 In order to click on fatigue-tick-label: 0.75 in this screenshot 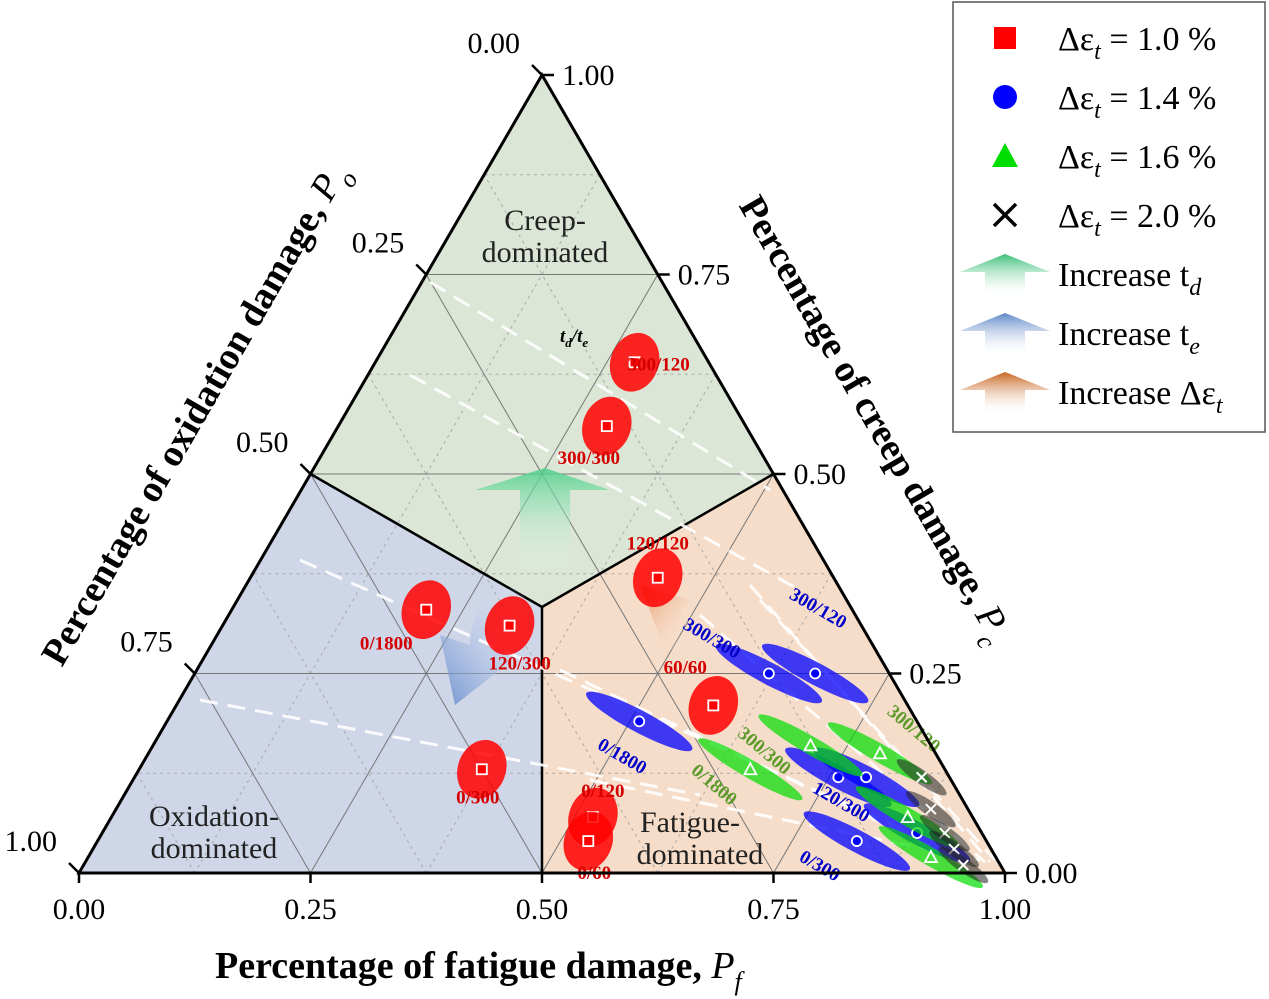, I will do `click(773, 909)`.